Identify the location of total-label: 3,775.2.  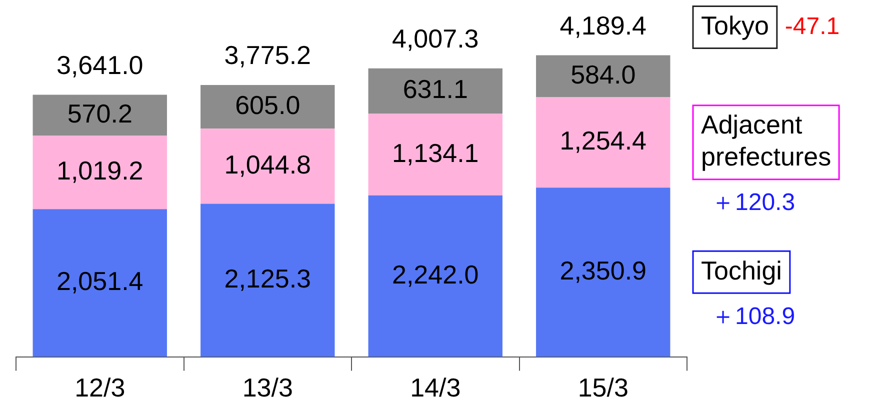
(267, 55).